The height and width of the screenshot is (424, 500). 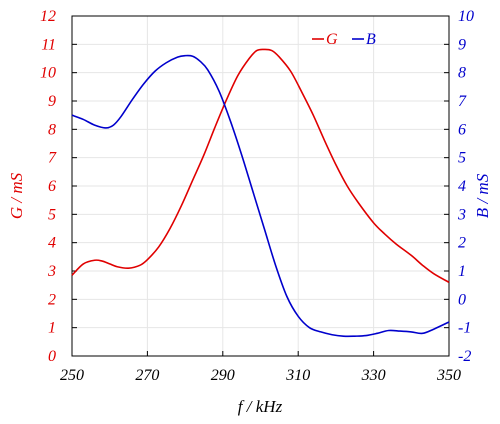 I want to click on right-tick-label: 2, so click(x=462, y=243).